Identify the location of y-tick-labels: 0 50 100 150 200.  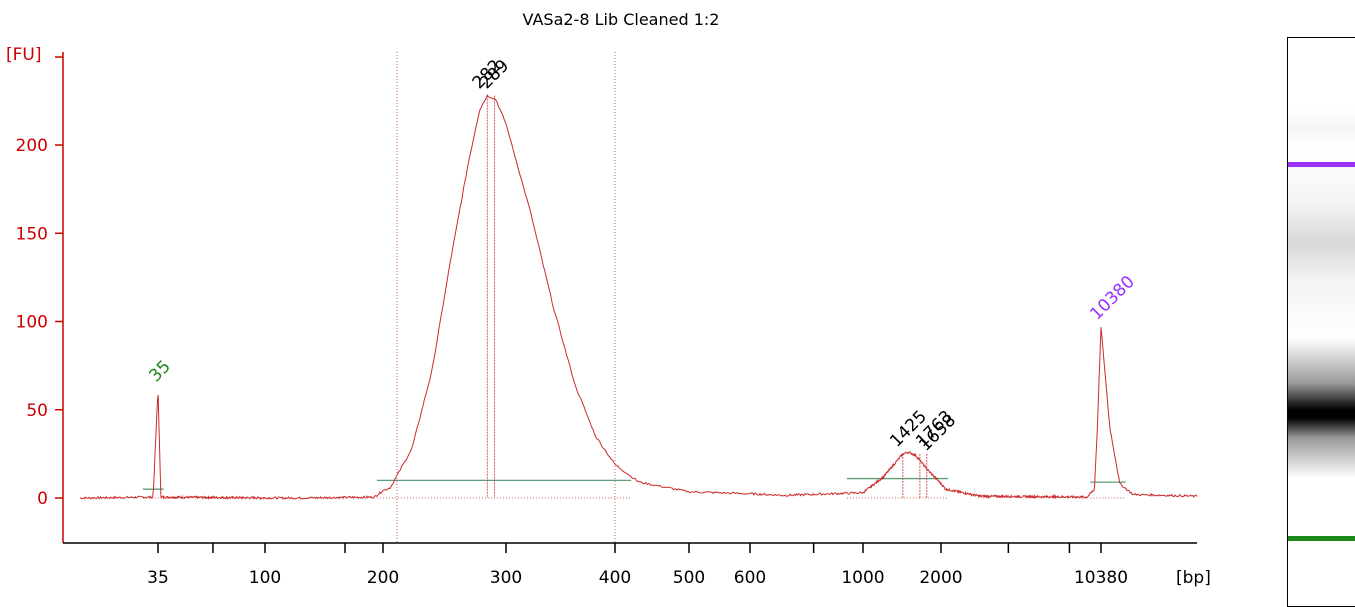
(32, 322).